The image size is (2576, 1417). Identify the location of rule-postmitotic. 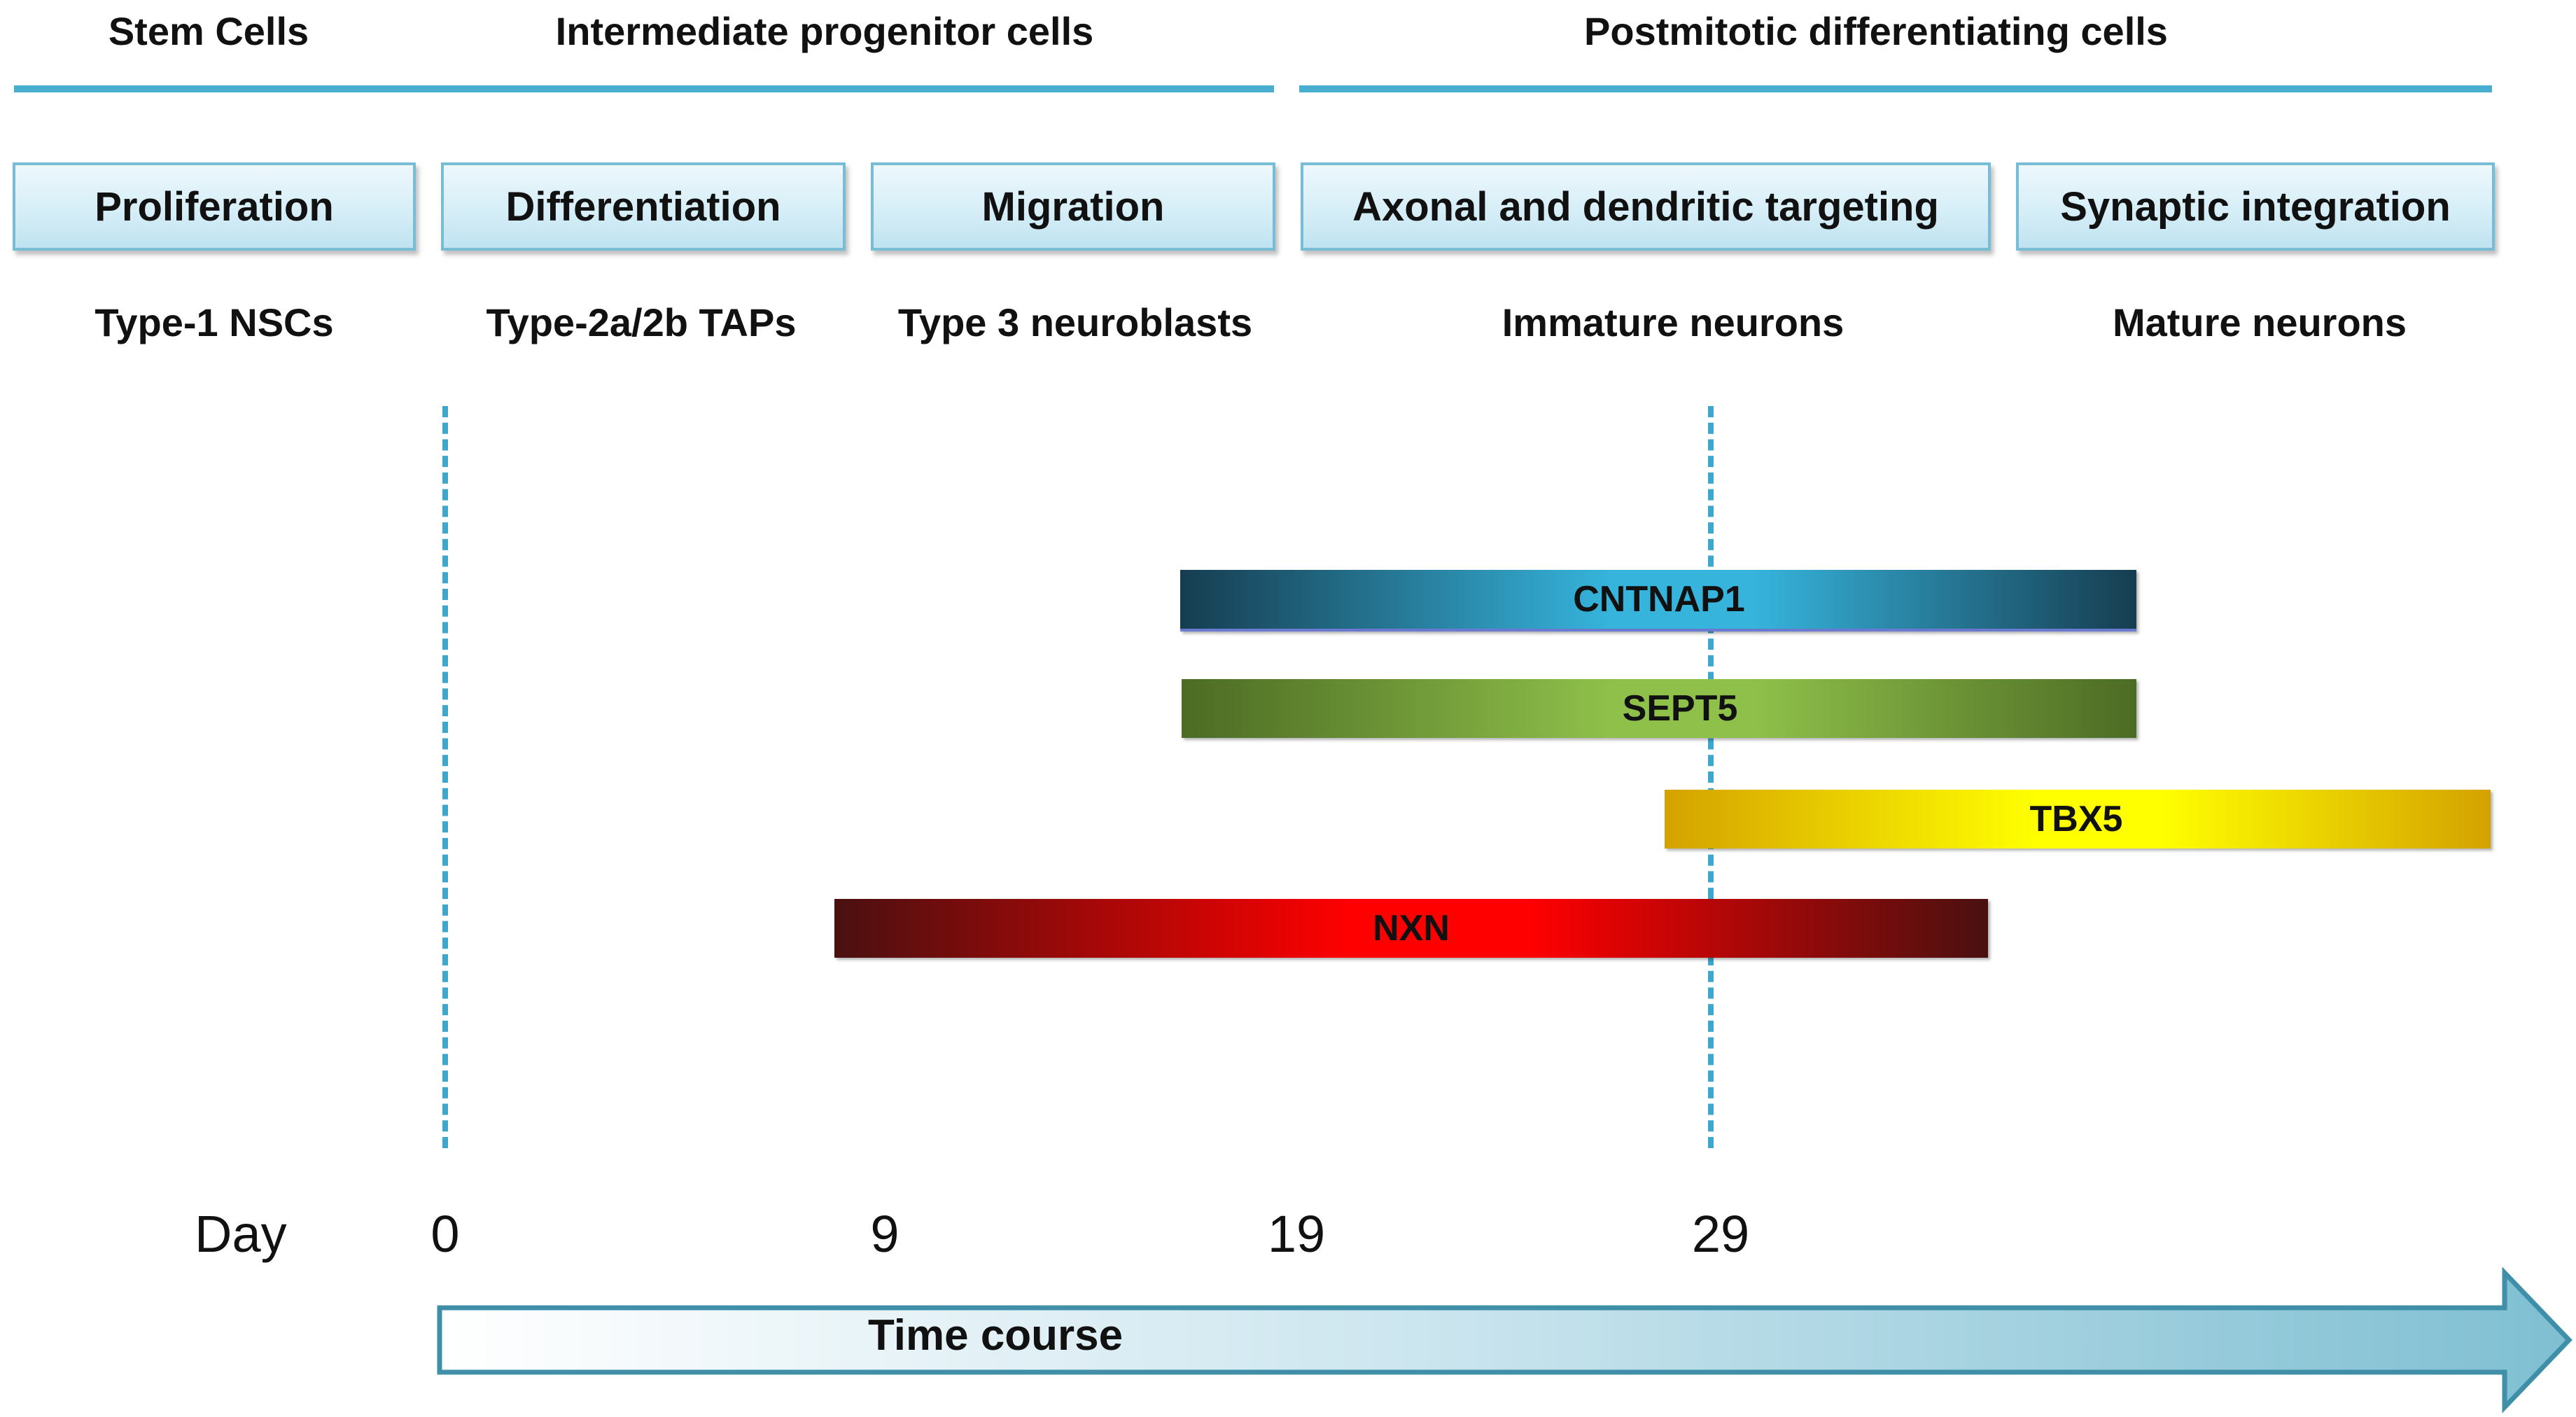
(1895, 88).